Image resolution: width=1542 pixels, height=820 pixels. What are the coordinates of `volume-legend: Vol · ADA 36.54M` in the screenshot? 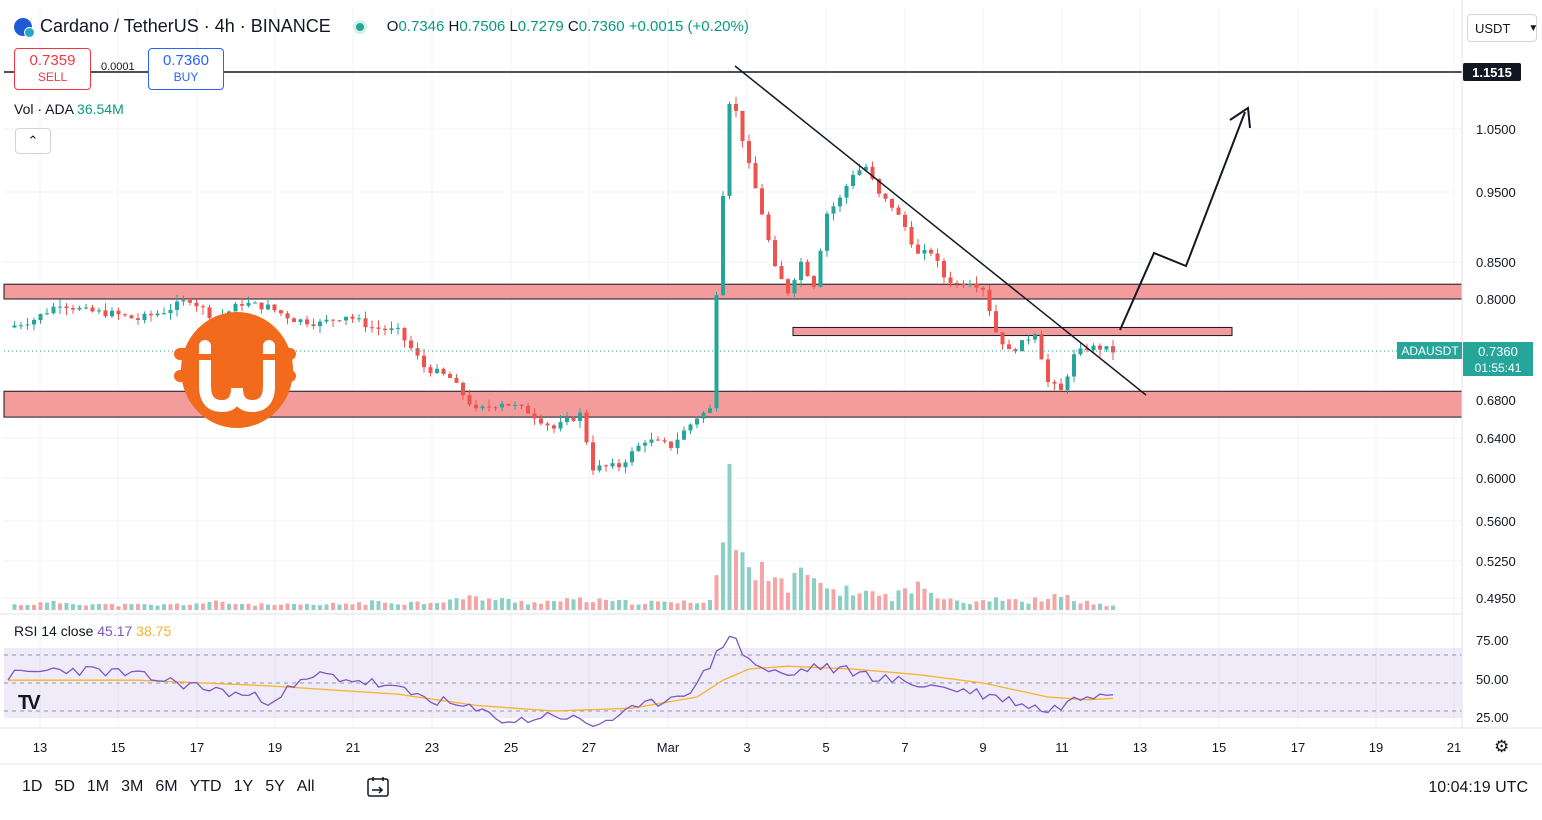 It's located at (69, 109).